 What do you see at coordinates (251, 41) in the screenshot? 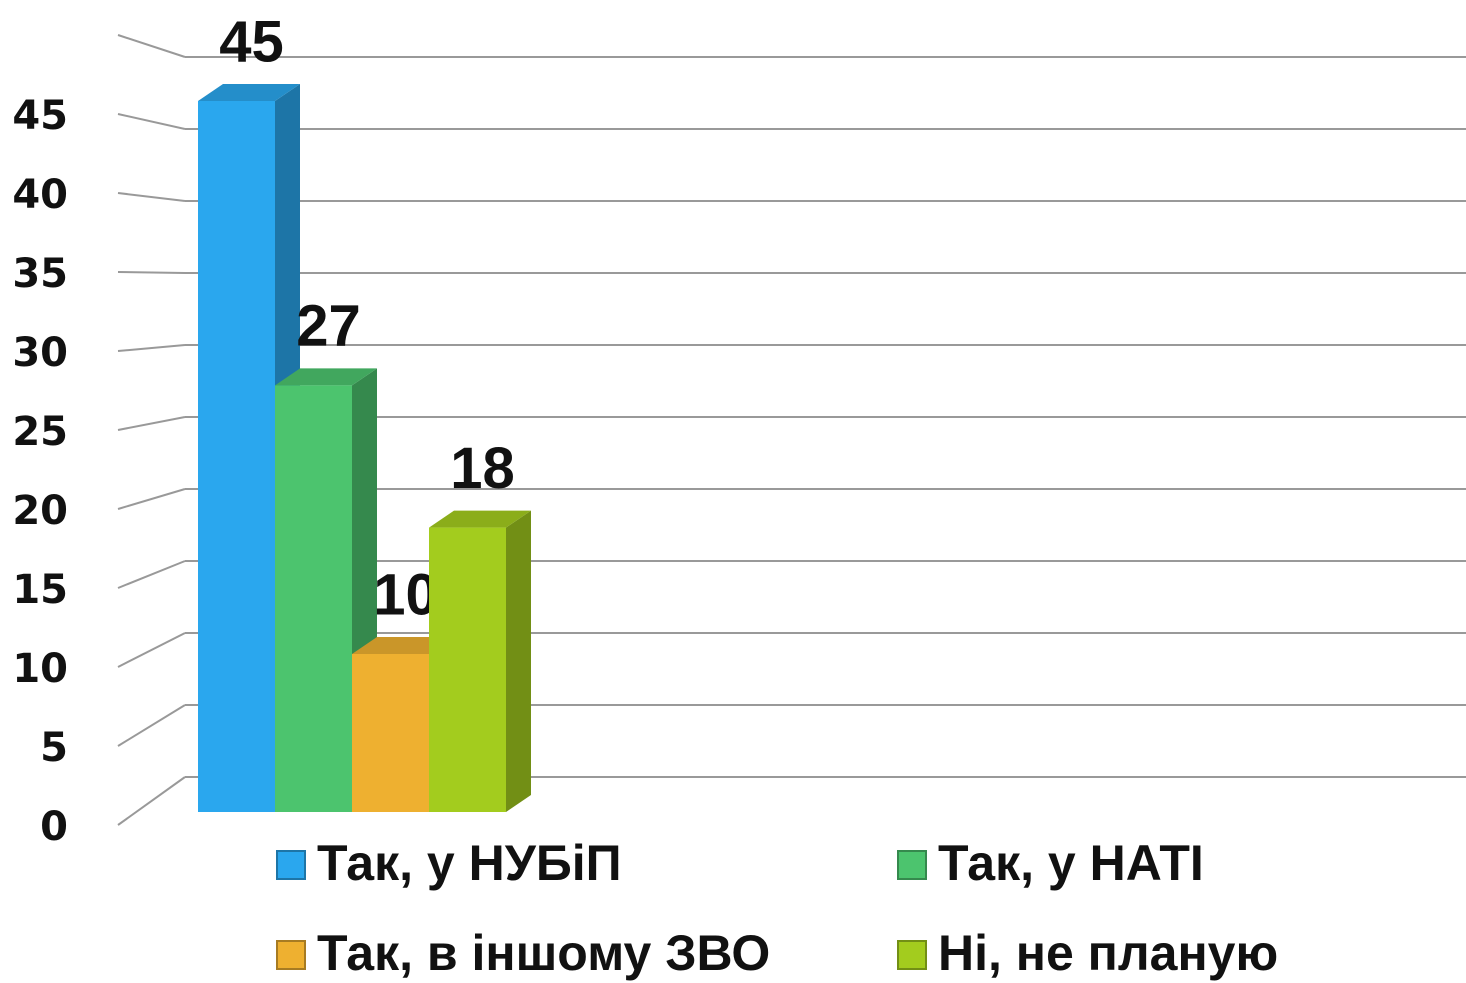
I see `data-label: 45` at bounding box center [251, 41].